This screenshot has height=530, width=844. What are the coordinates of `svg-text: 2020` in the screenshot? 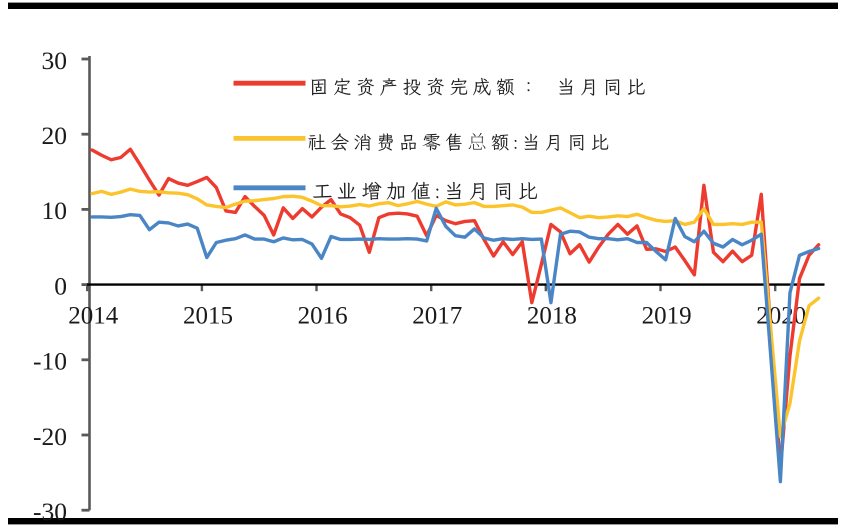 It's located at (781, 316).